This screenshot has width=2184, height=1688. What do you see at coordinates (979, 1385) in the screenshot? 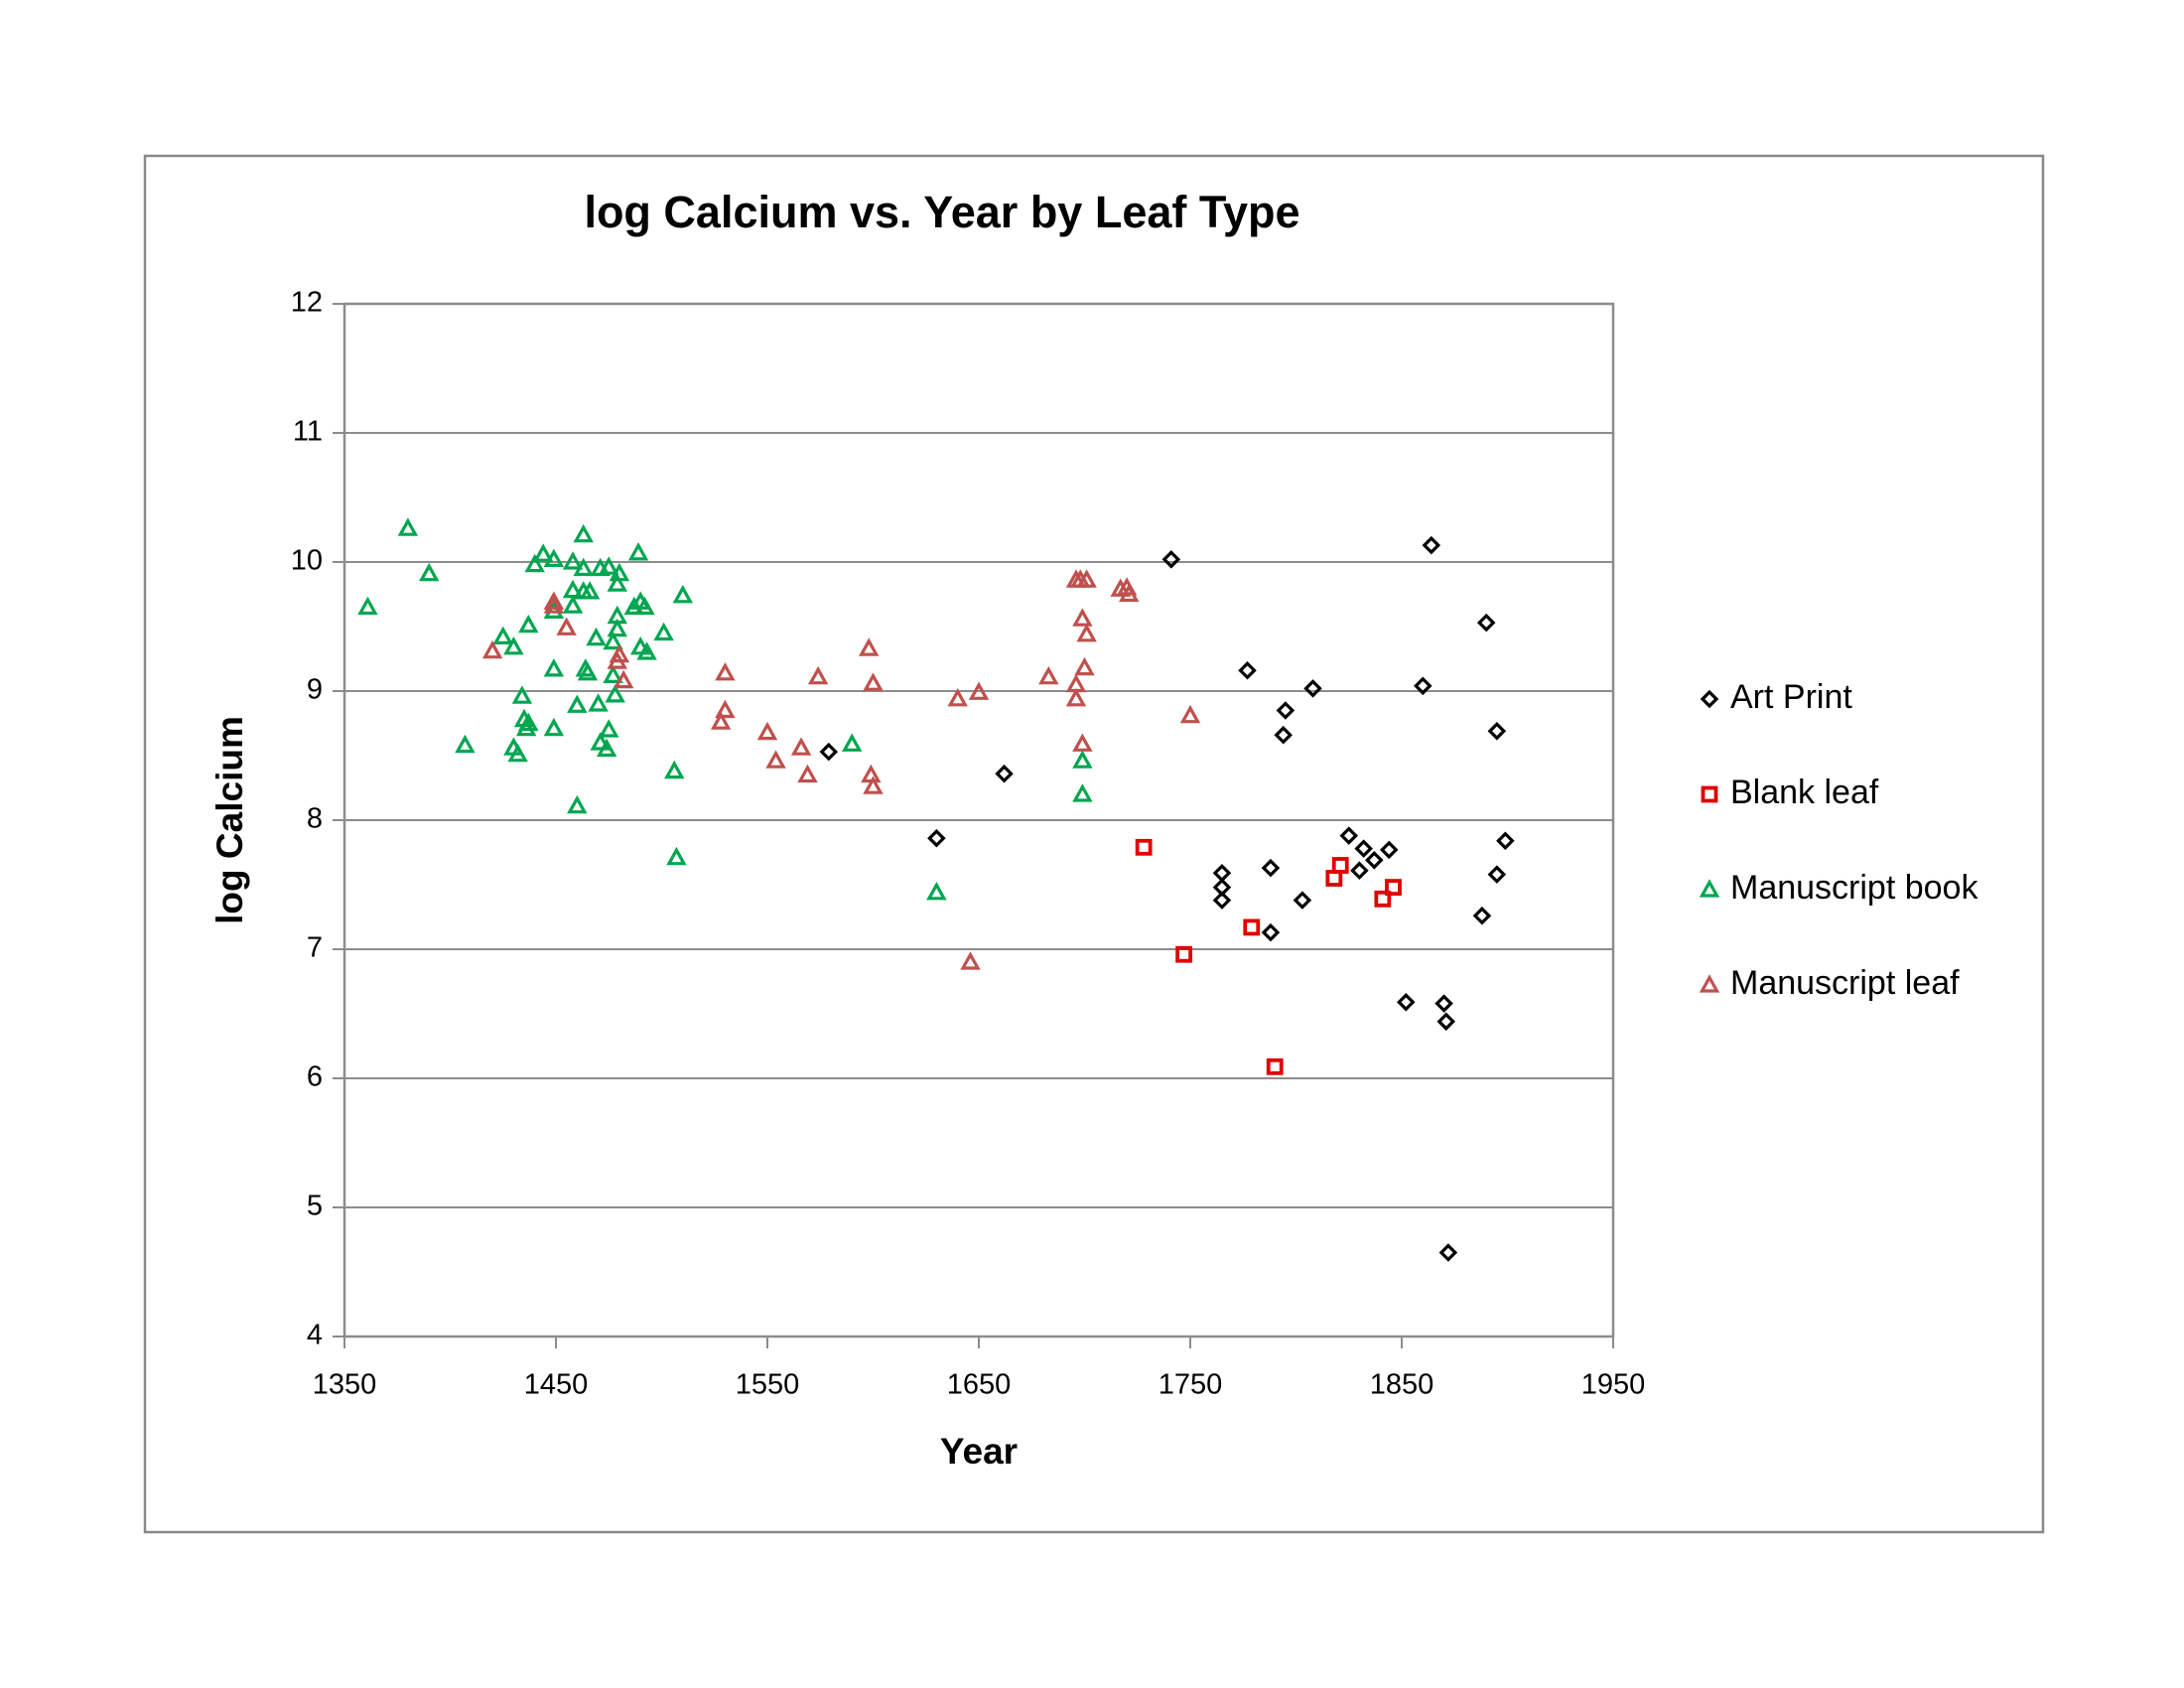
I see `x-tick-label: 1650` at bounding box center [979, 1385].